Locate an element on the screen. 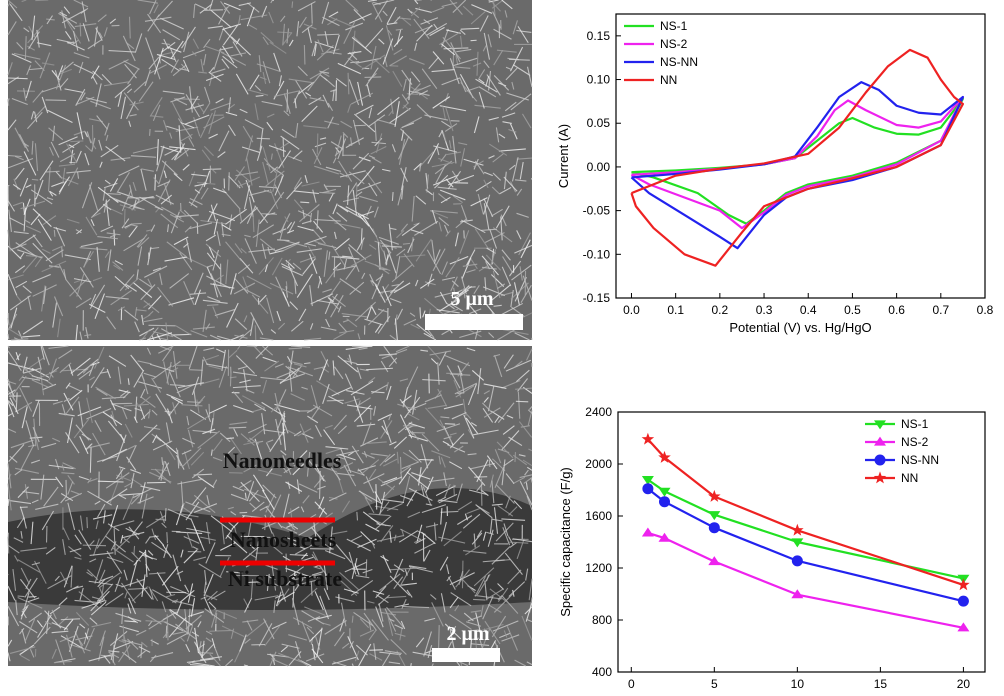 This screenshot has height=696, width=1004. x-tick-label: 0.1 is located at coordinates (675, 310).